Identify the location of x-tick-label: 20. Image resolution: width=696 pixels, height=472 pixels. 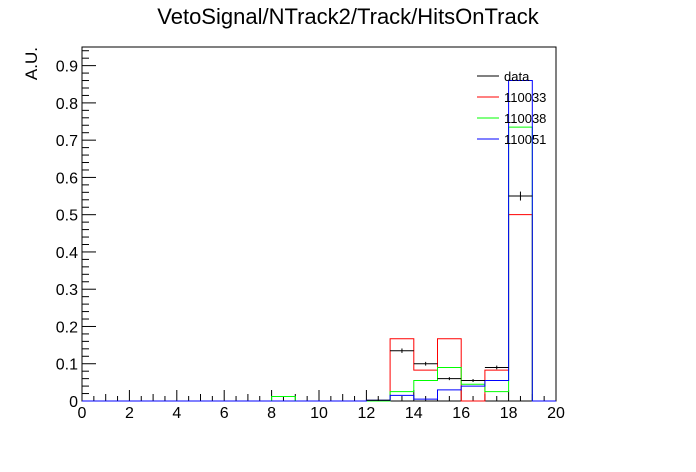
(556, 413).